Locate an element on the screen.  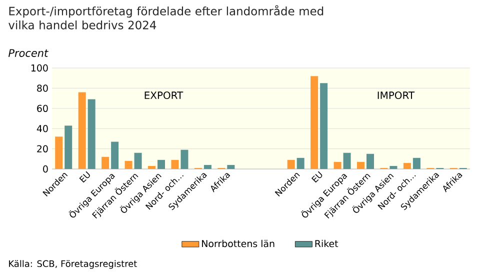
annotation: IMPORT is located at coordinates (396, 95).